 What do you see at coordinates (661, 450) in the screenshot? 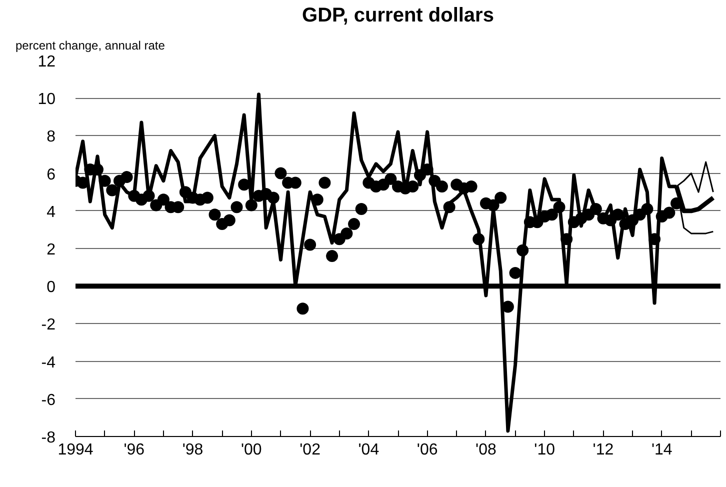
I see `x-tick-label: '14` at bounding box center [661, 450].